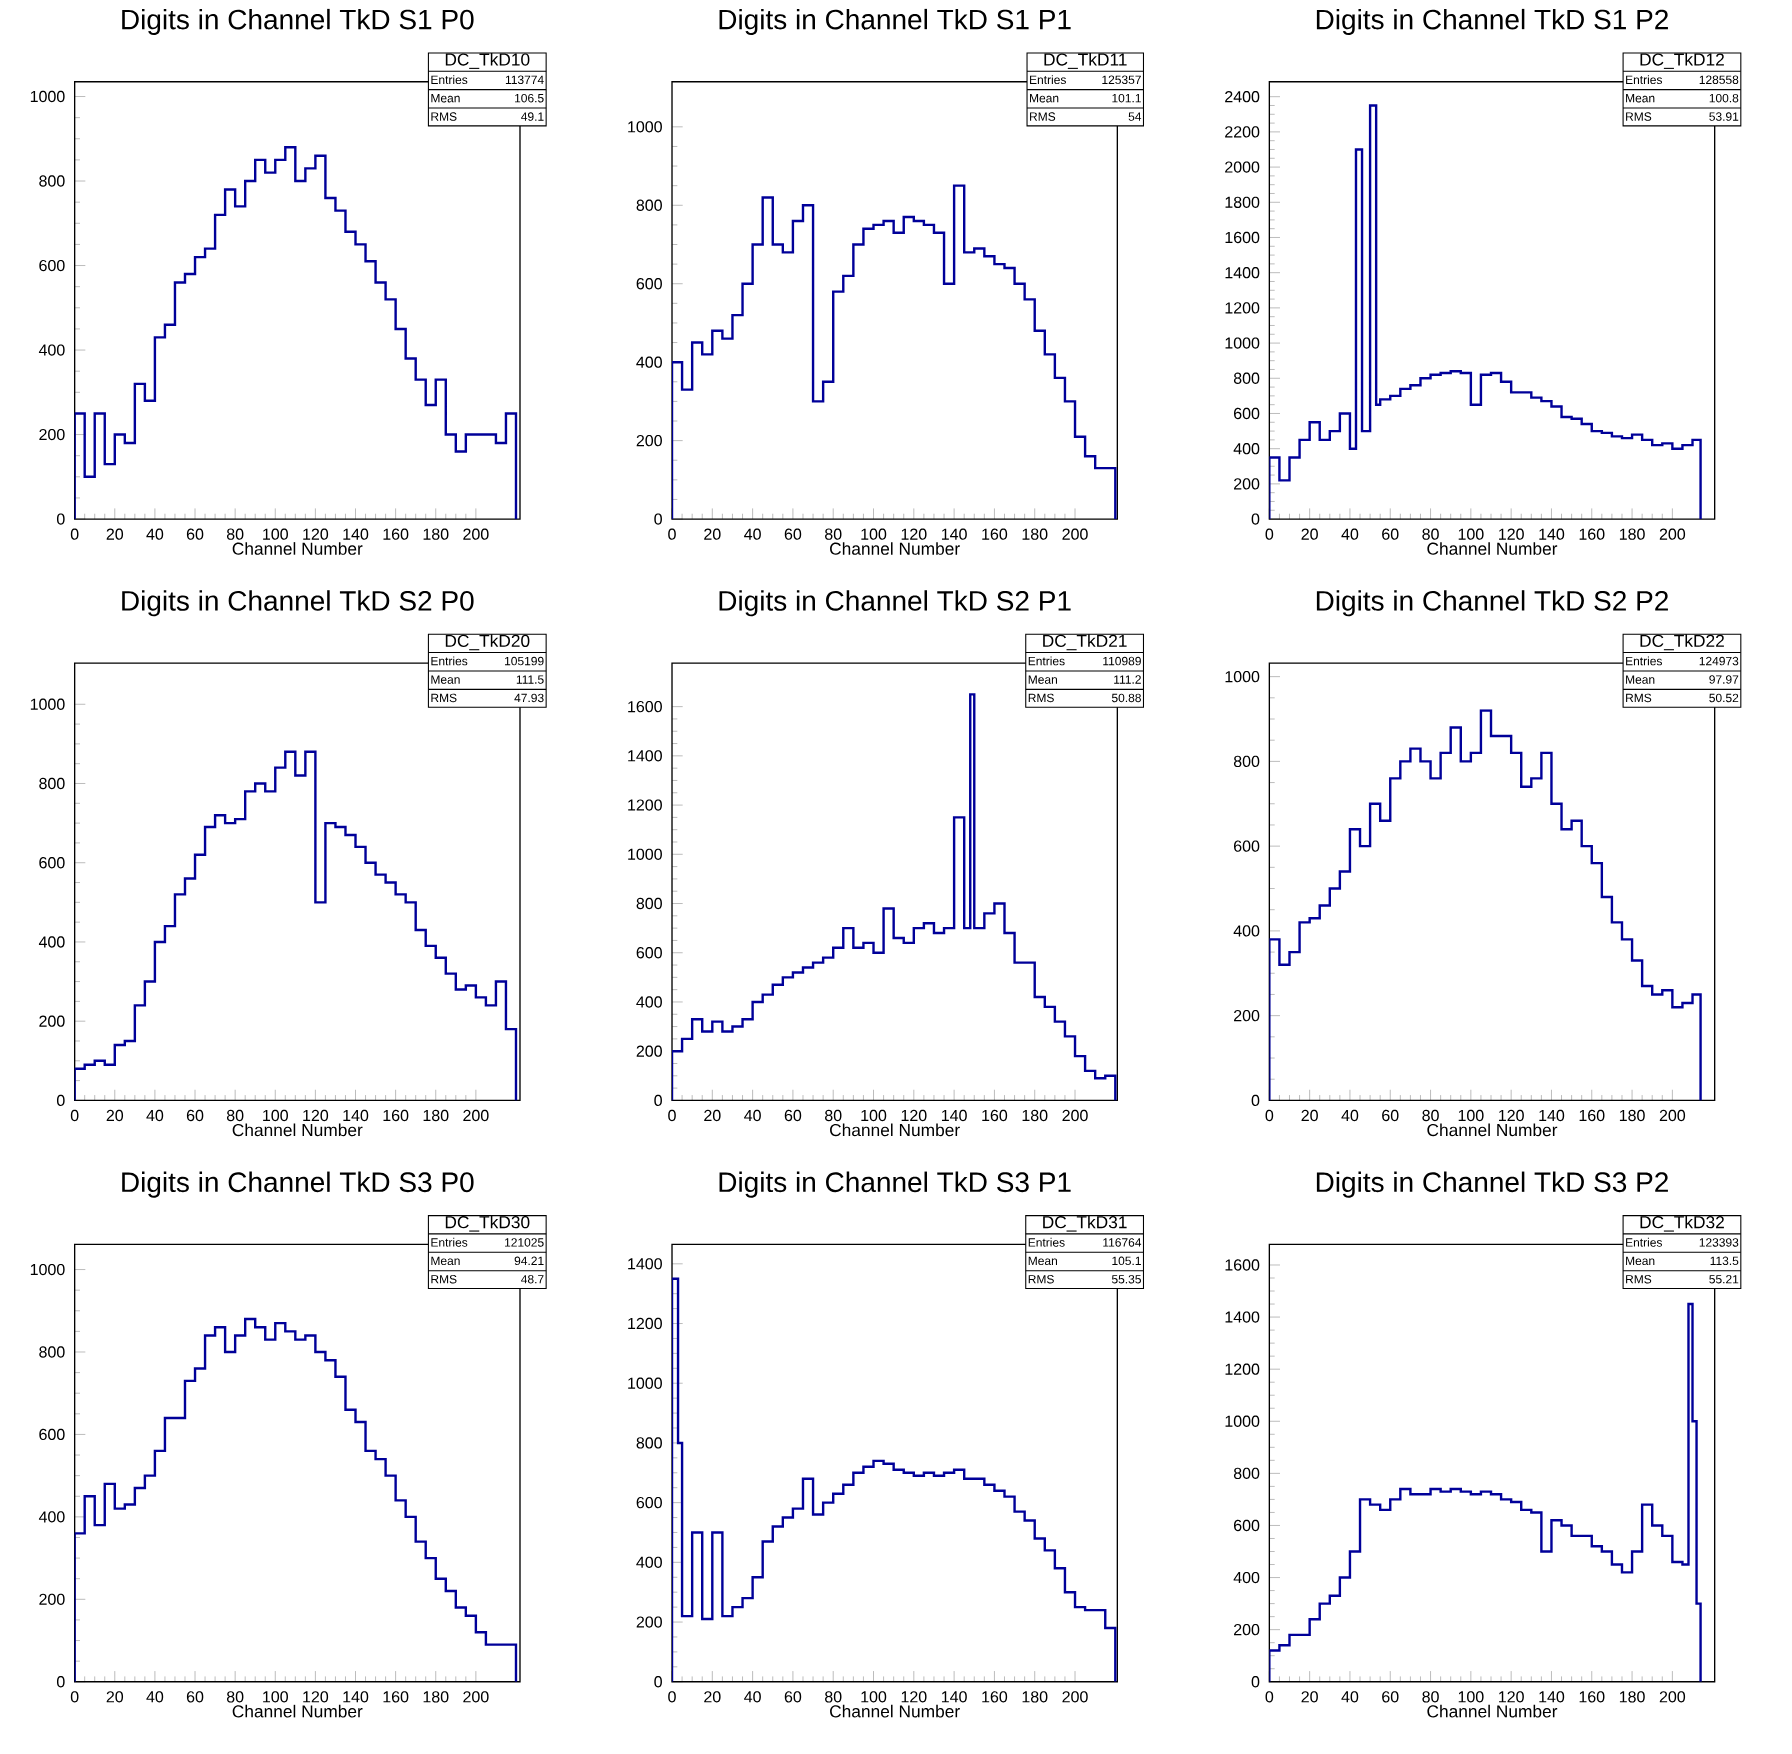 The height and width of the screenshot is (1754, 1792). Describe the element at coordinates (895, 603) in the screenshot. I see `chart-title: Digits in Channel TkD S2 P1` at that location.